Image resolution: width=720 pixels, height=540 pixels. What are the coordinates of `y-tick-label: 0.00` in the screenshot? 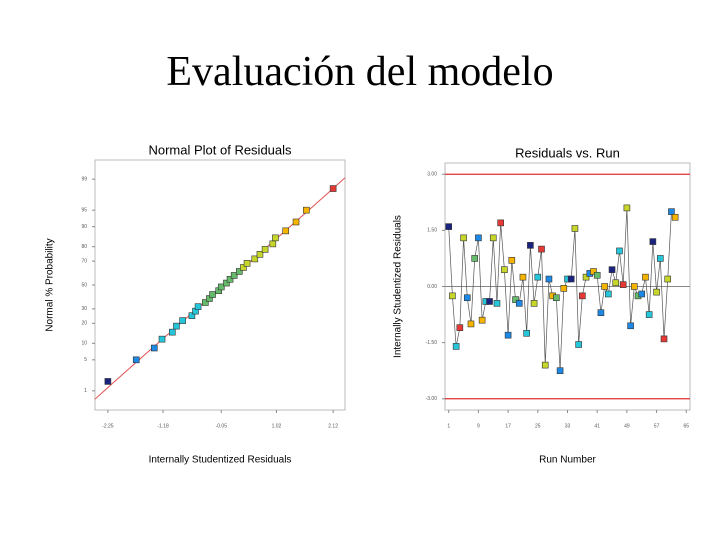 It's located at (432, 287).